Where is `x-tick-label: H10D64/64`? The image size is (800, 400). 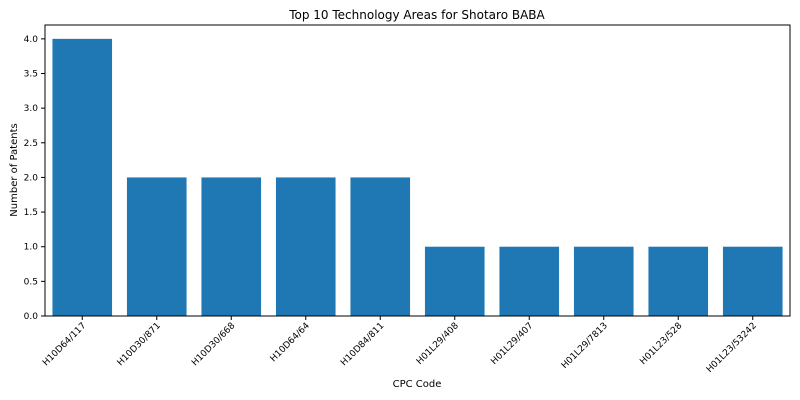 x-tick-label: H10D64/64 is located at coordinates (290, 342).